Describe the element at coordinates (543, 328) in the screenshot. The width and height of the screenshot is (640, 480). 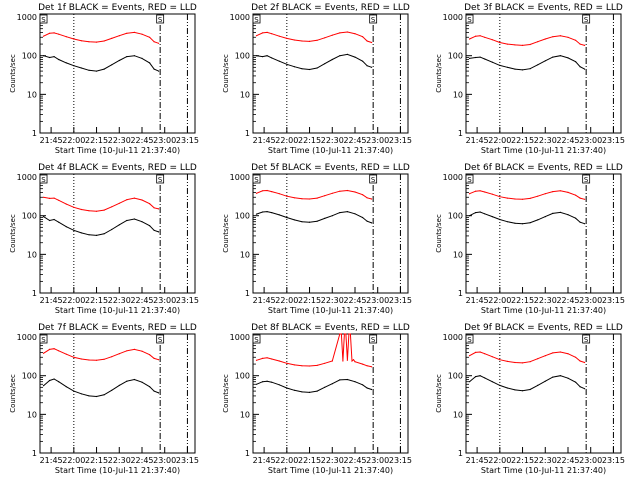
I see `chart-title: Det 9f BLACK = Events, RED = LLD` at that location.